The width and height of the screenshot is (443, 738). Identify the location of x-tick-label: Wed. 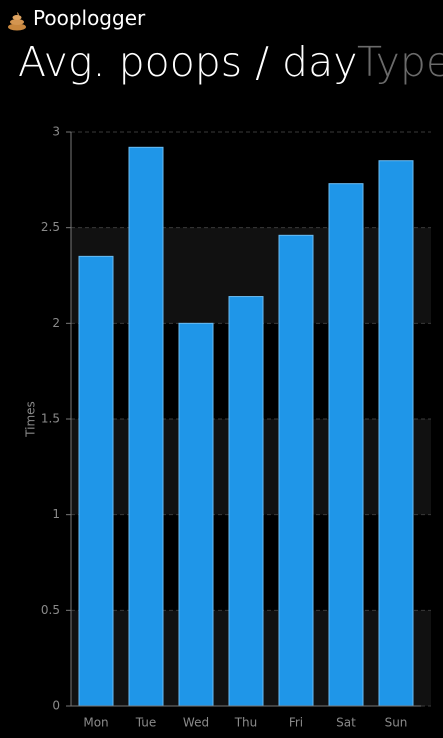
(196, 723).